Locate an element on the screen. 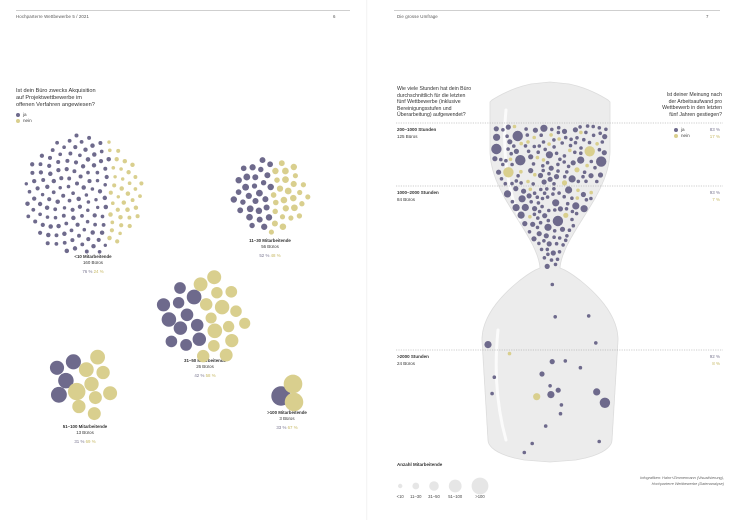 This screenshot has height=520, width=736. group-count: 3 Büros is located at coordinates (287, 418).